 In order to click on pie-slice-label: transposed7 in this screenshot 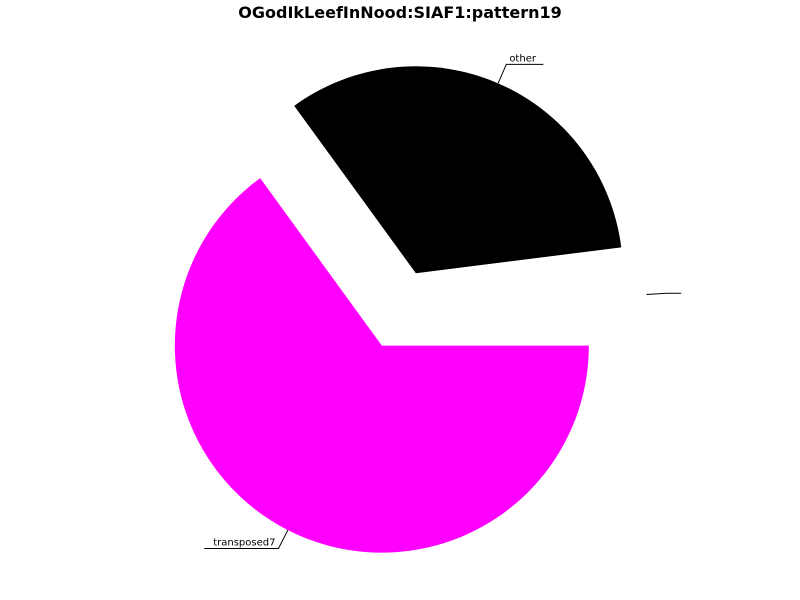, I will do `click(244, 543)`.